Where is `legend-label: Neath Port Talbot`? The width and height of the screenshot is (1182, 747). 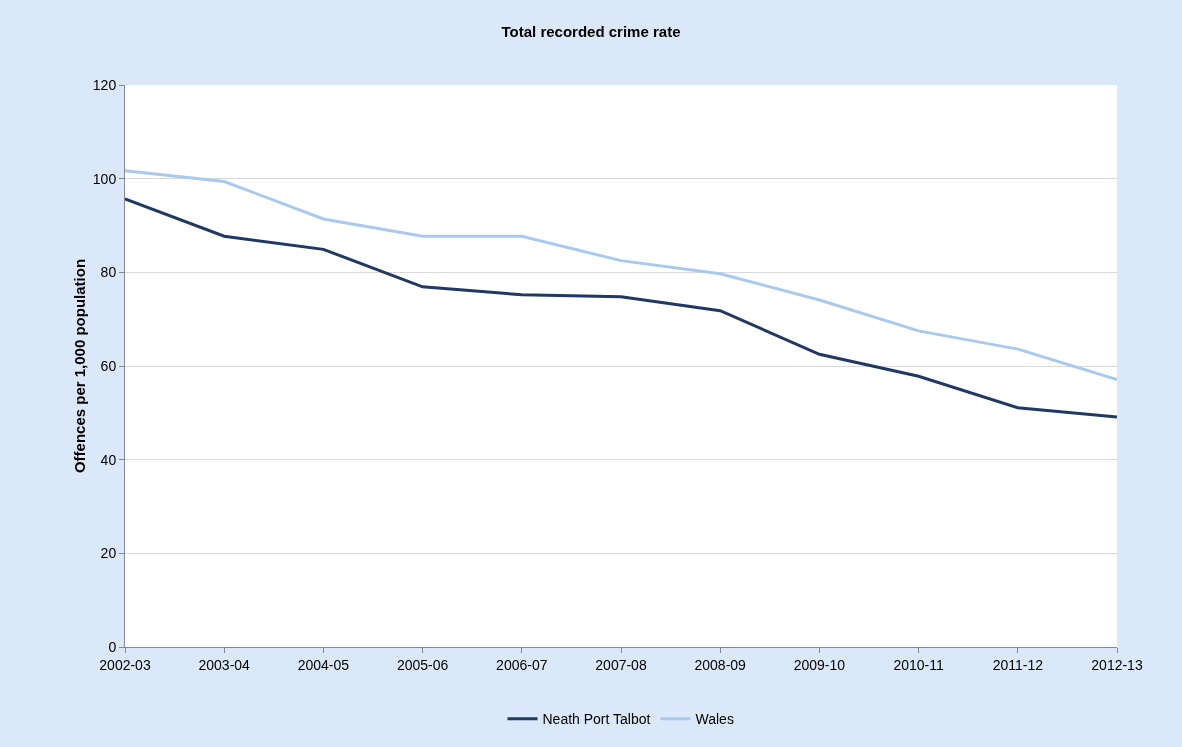 legend-label: Neath Port Talbot is located at coordinates (596, 719).